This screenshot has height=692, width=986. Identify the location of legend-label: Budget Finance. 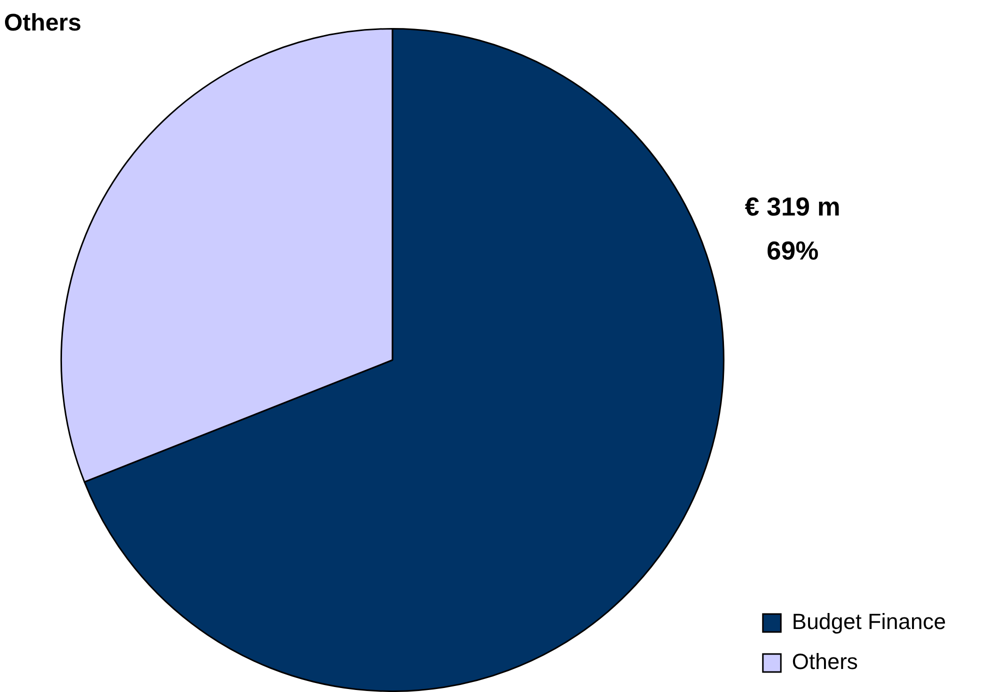
(869, 621).